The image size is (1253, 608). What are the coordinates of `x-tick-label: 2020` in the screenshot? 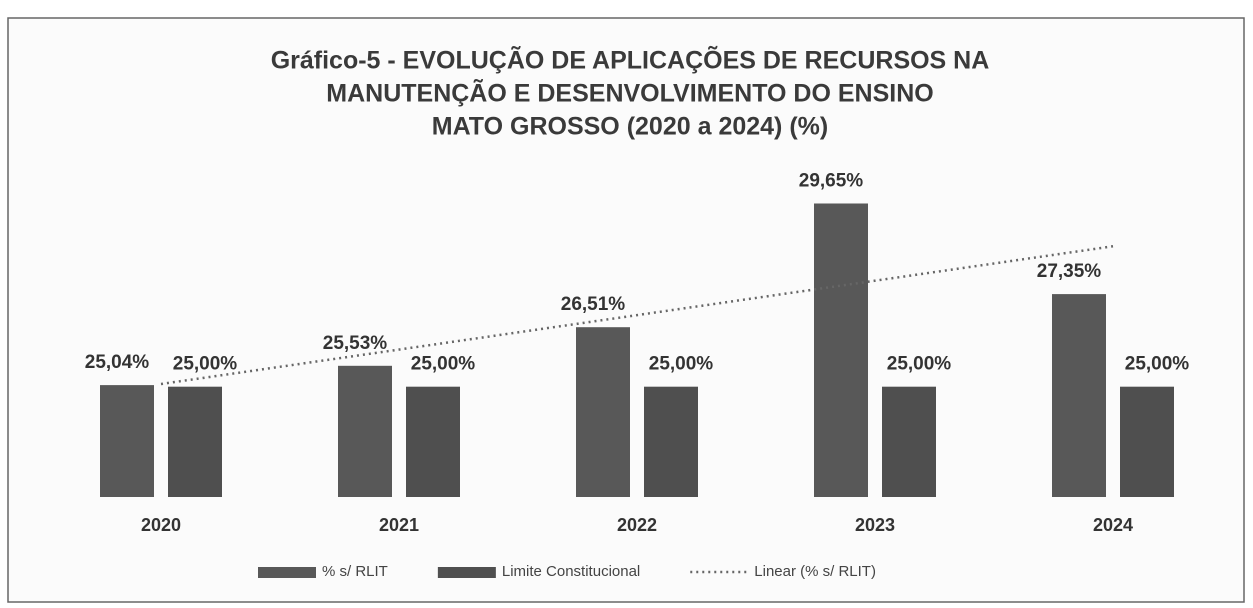 It's located at (161, 525).